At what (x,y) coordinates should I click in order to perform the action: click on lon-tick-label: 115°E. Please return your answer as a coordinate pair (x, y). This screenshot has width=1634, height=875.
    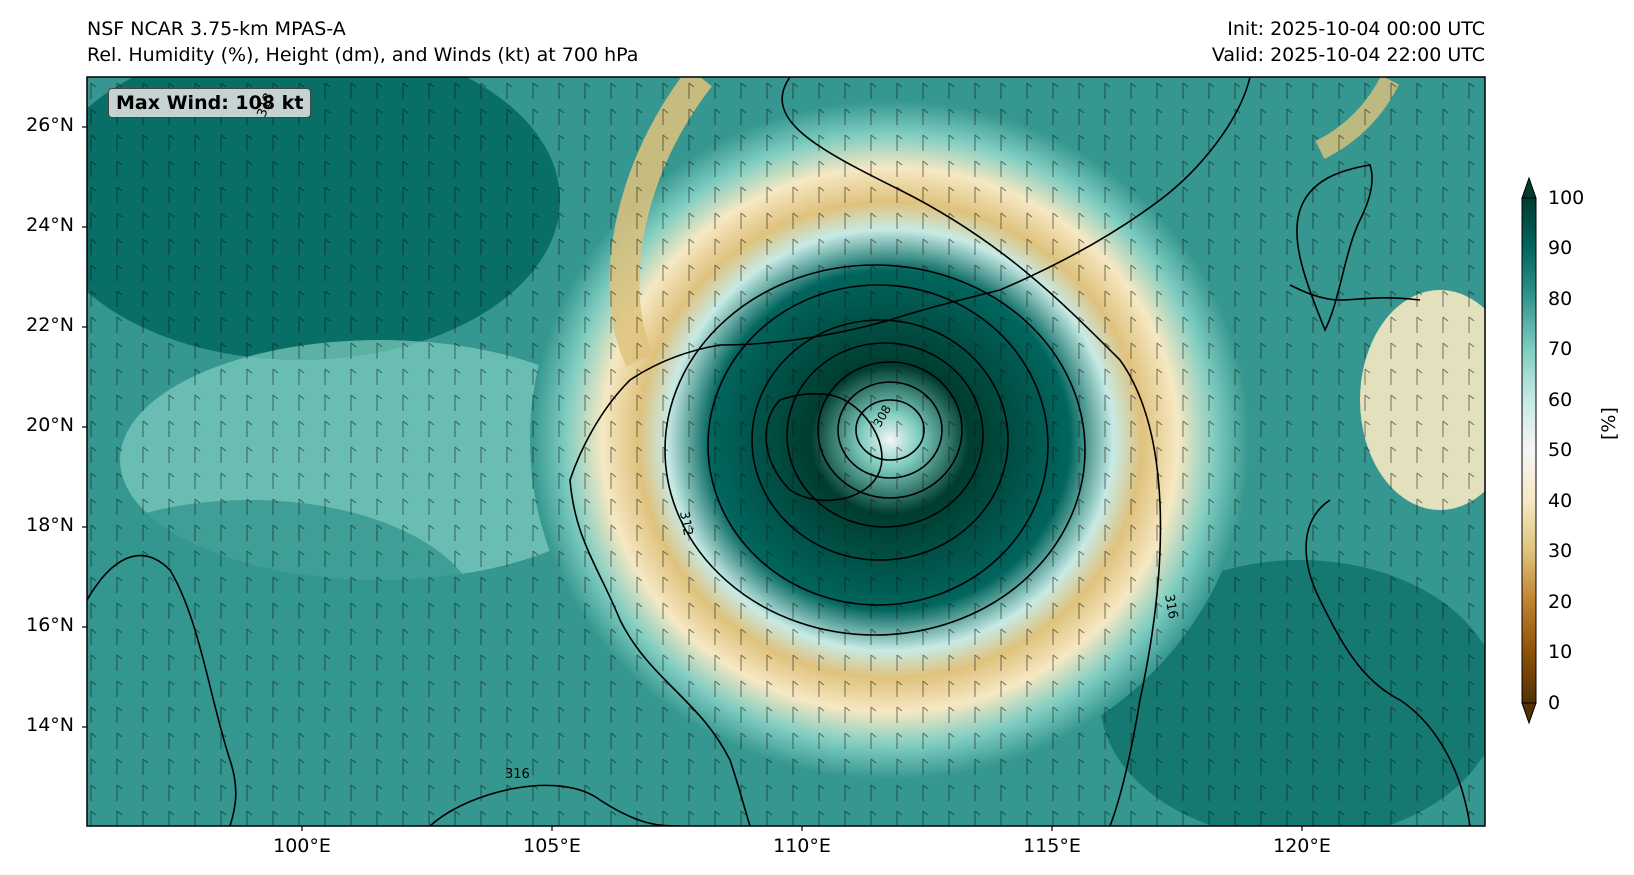
    Looking at the image, I should click on (1052, 846).